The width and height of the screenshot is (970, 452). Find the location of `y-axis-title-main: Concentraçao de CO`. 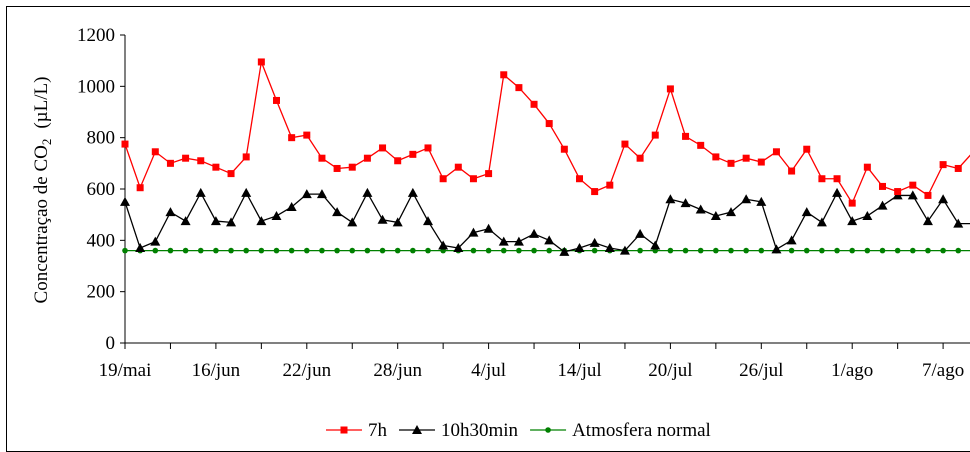

y-axis-title-main: Concentraçao de CO is located at coordinates (41, 224).